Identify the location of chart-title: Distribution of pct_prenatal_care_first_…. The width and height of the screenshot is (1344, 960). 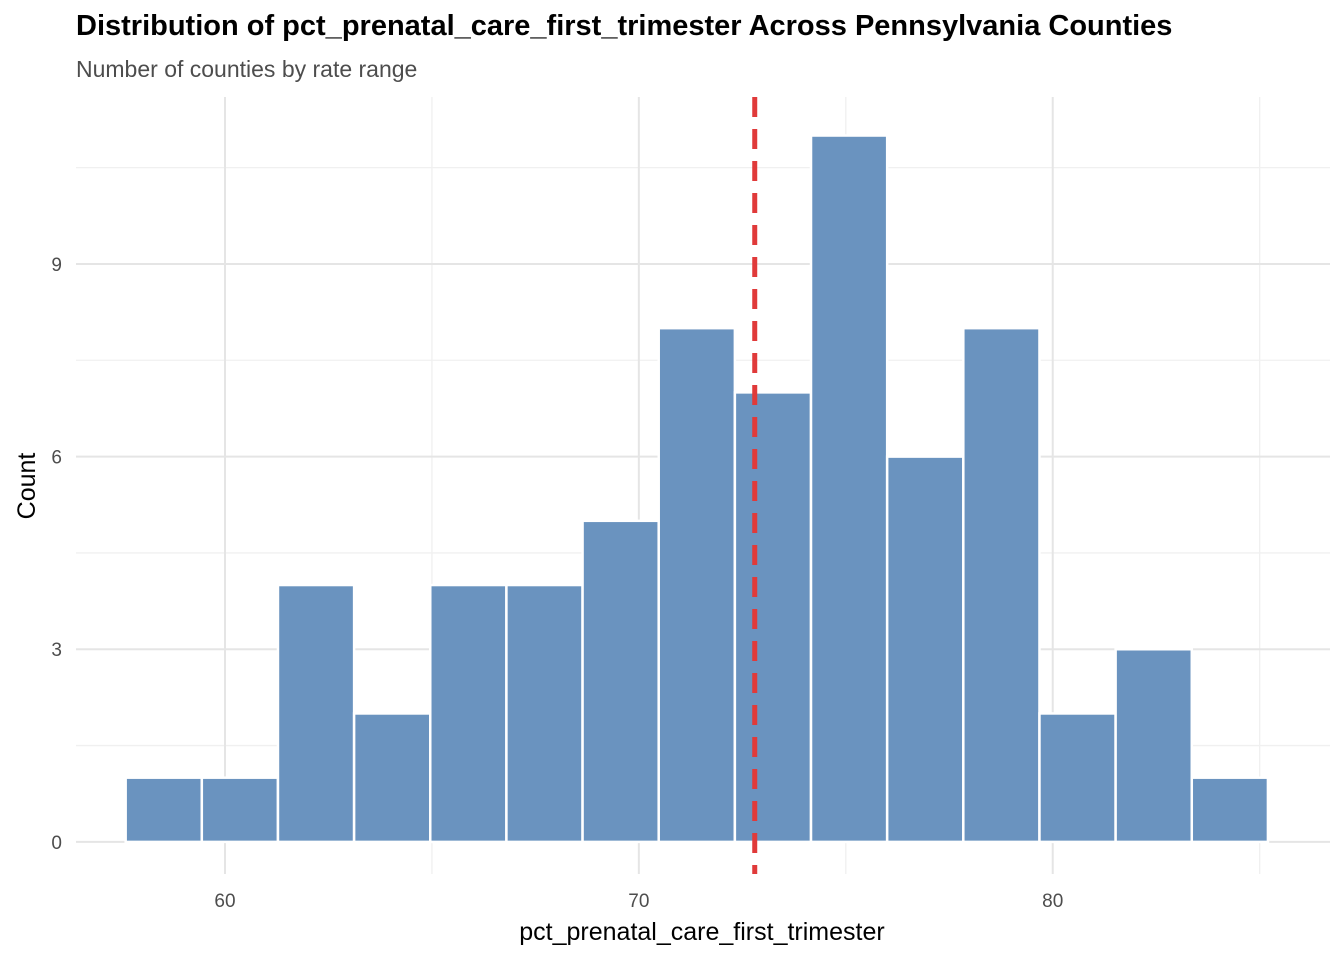
(624, 26).